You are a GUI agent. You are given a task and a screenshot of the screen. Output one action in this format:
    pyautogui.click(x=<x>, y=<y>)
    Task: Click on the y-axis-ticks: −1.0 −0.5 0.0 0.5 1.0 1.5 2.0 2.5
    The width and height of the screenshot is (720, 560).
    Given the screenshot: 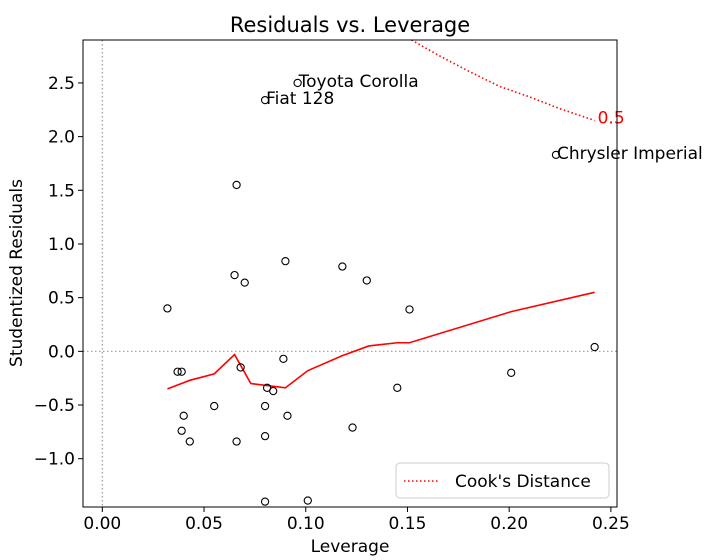 What is the action you would take?
    pyautogui.click(x=58, y=272)
    